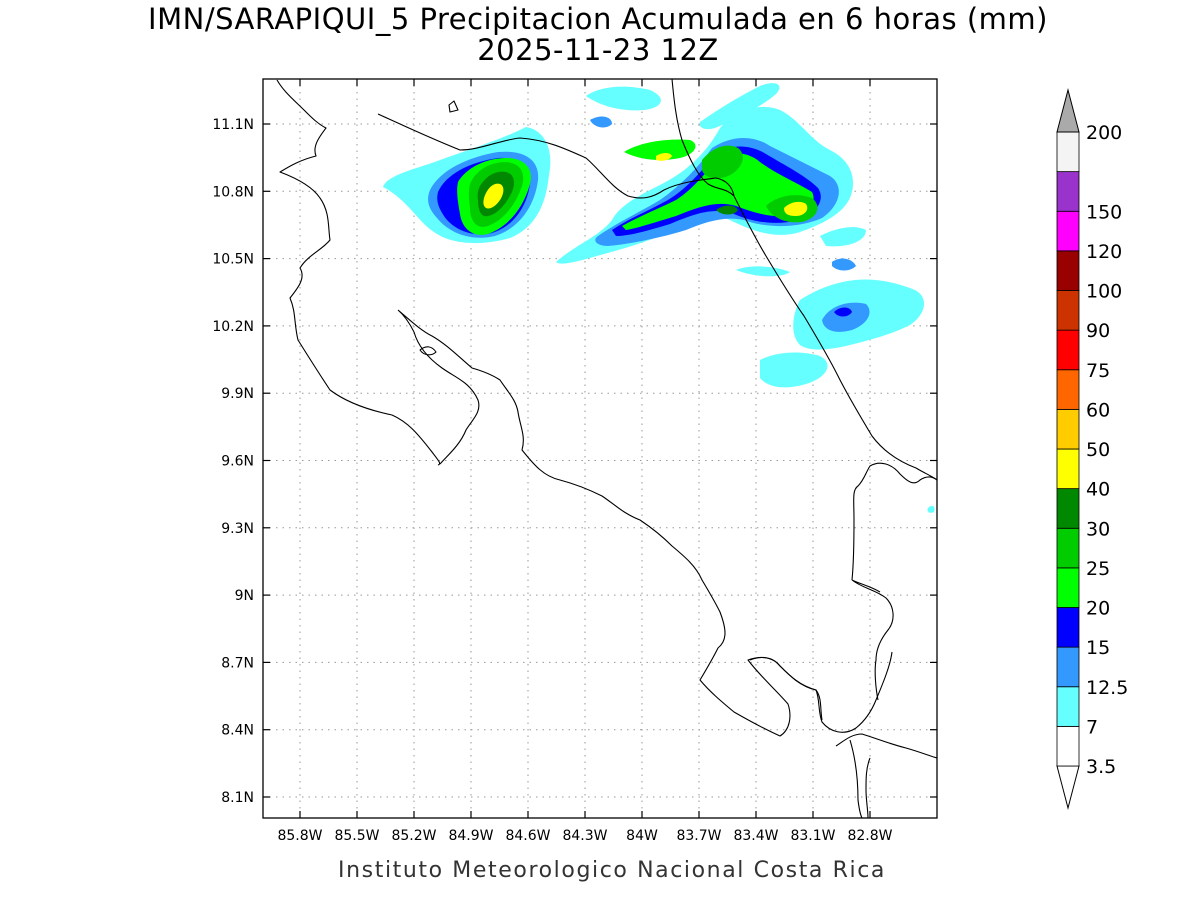 Image resolution: width=1200 pixels, height=900 pixels. What do you see at coordinates (703, 138) in the screenshot?
I see `rio-san-juan-border` at bounding box center [703, 138].